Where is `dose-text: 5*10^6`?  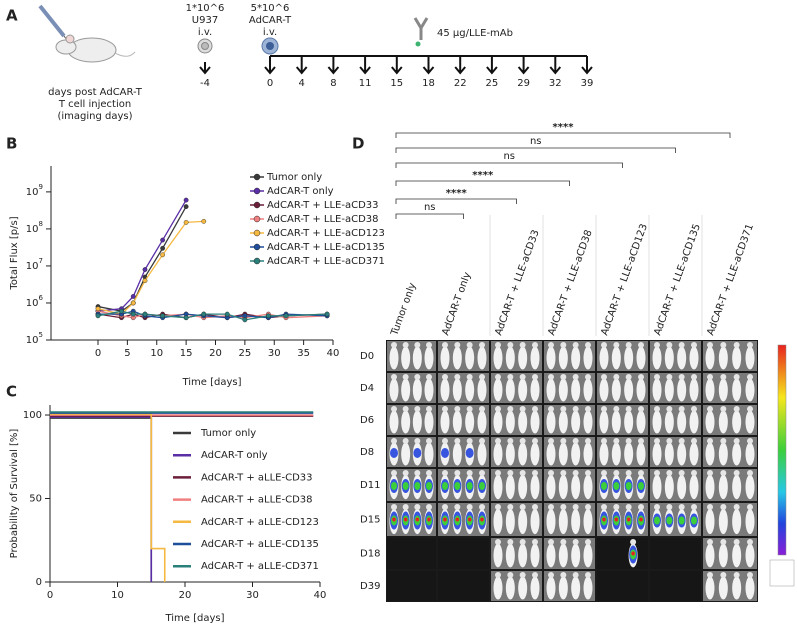
dose-text: 5*10^6 is located at coordinates (270, 8).